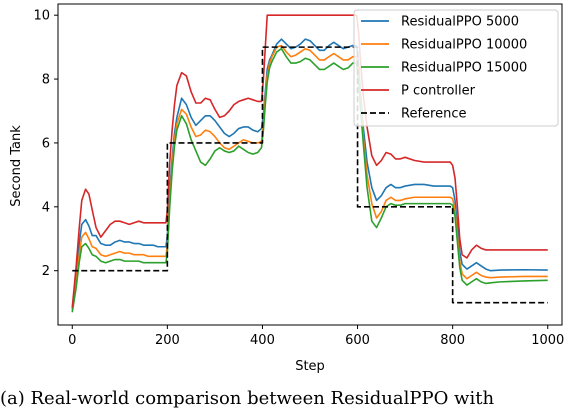 Image resolution: width=570 pixels, height=409 pixels. I want to click on y-axis-ticks: 2 4 6 8 10, so click(45, 144).